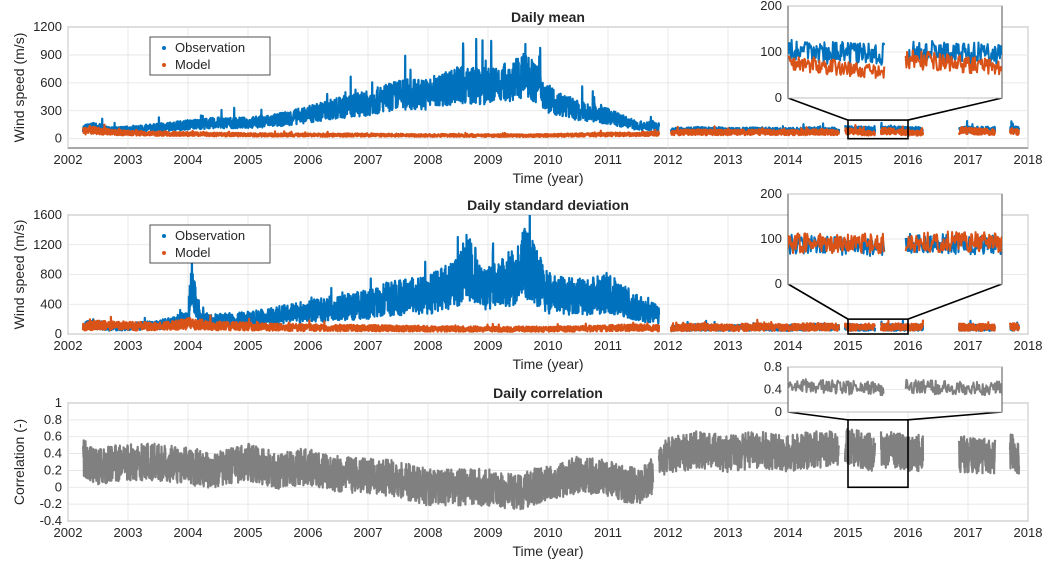  I want to click on chart-title: Daily correlation, so click(548, 393).